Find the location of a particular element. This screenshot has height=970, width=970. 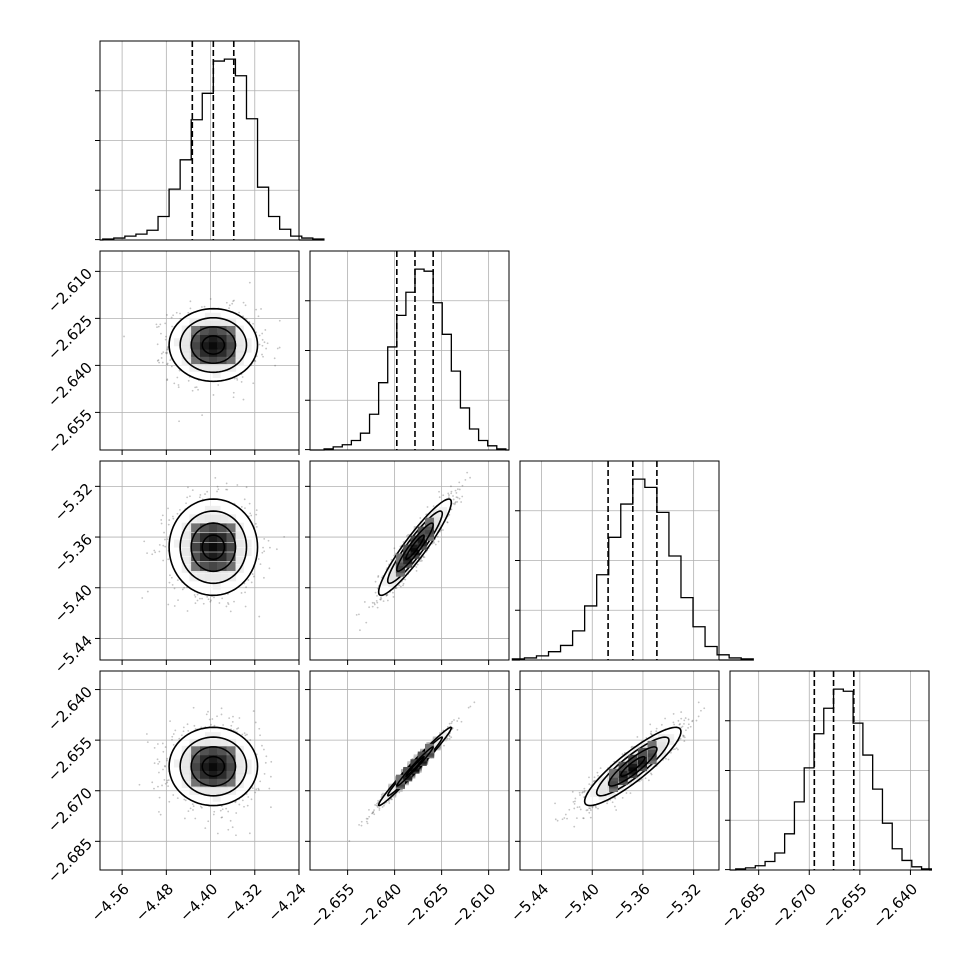

x-tick-label: −5.44 is located at coordinates (529, 902).